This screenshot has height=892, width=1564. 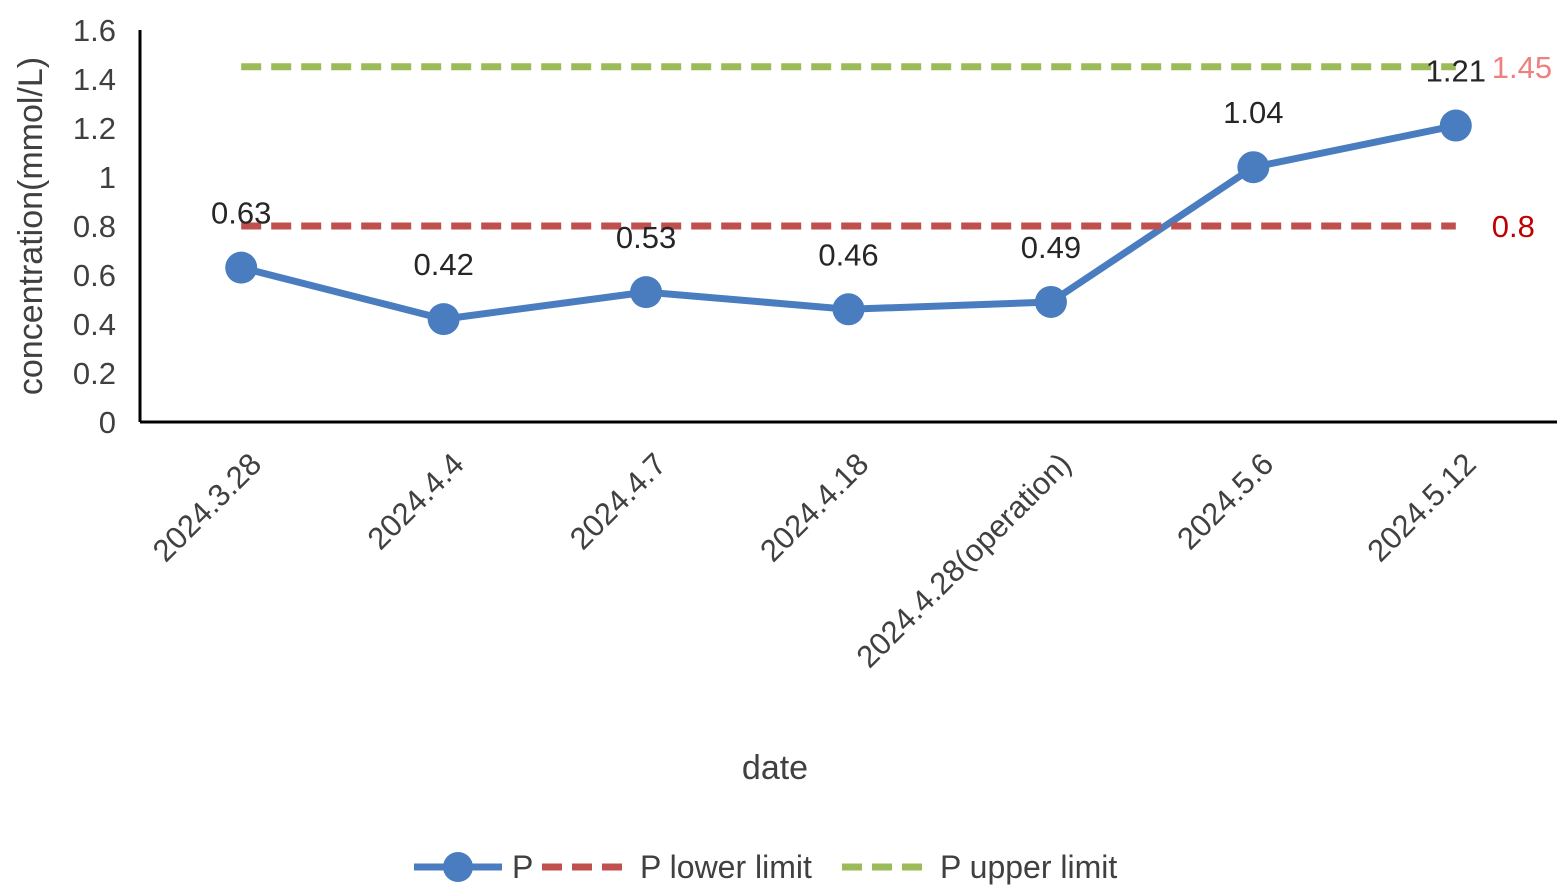 What do you see at coordinates (31, 226) in the screenshot?
I see `y-axis-title: concentration(mmol/L)` at bounding box center [31, 226].